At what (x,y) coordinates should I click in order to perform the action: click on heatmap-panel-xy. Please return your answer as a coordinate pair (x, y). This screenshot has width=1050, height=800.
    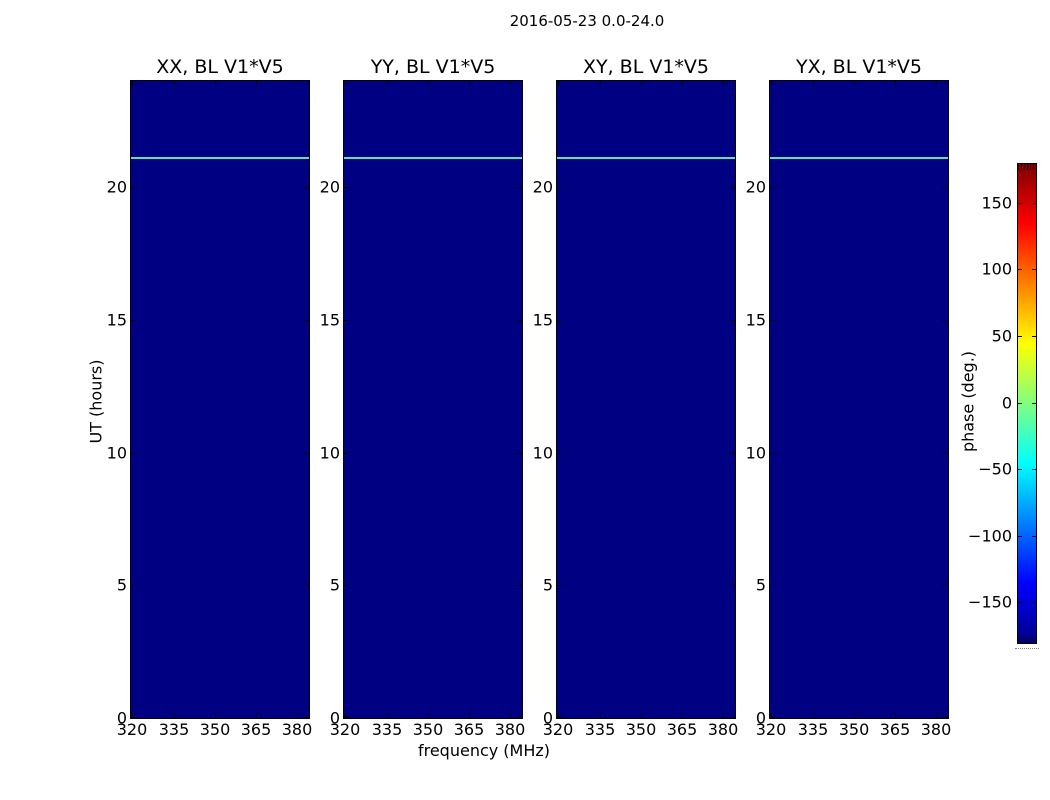
    Looking at the image, I should click on (646, 399).